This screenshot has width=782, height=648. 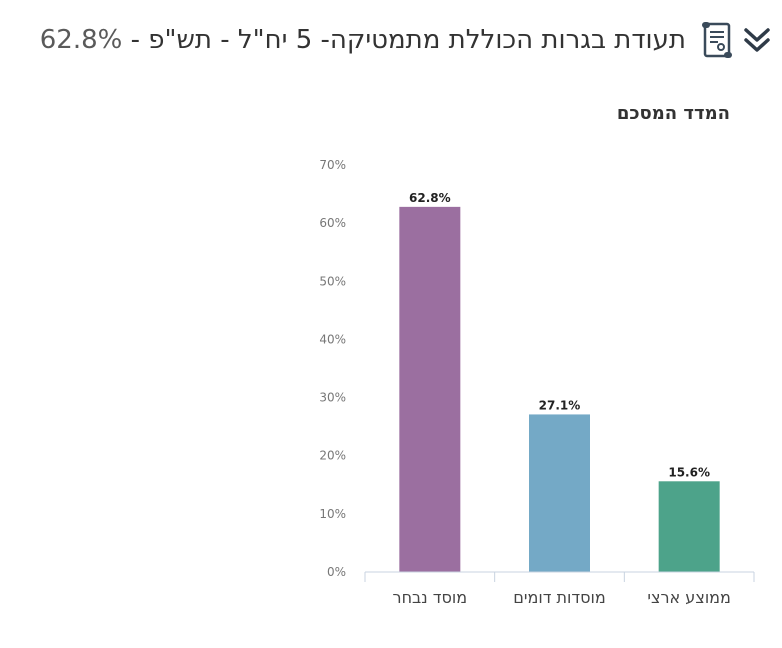 I want to click on y-tick-label: 60%, so click(x=332, y=223).